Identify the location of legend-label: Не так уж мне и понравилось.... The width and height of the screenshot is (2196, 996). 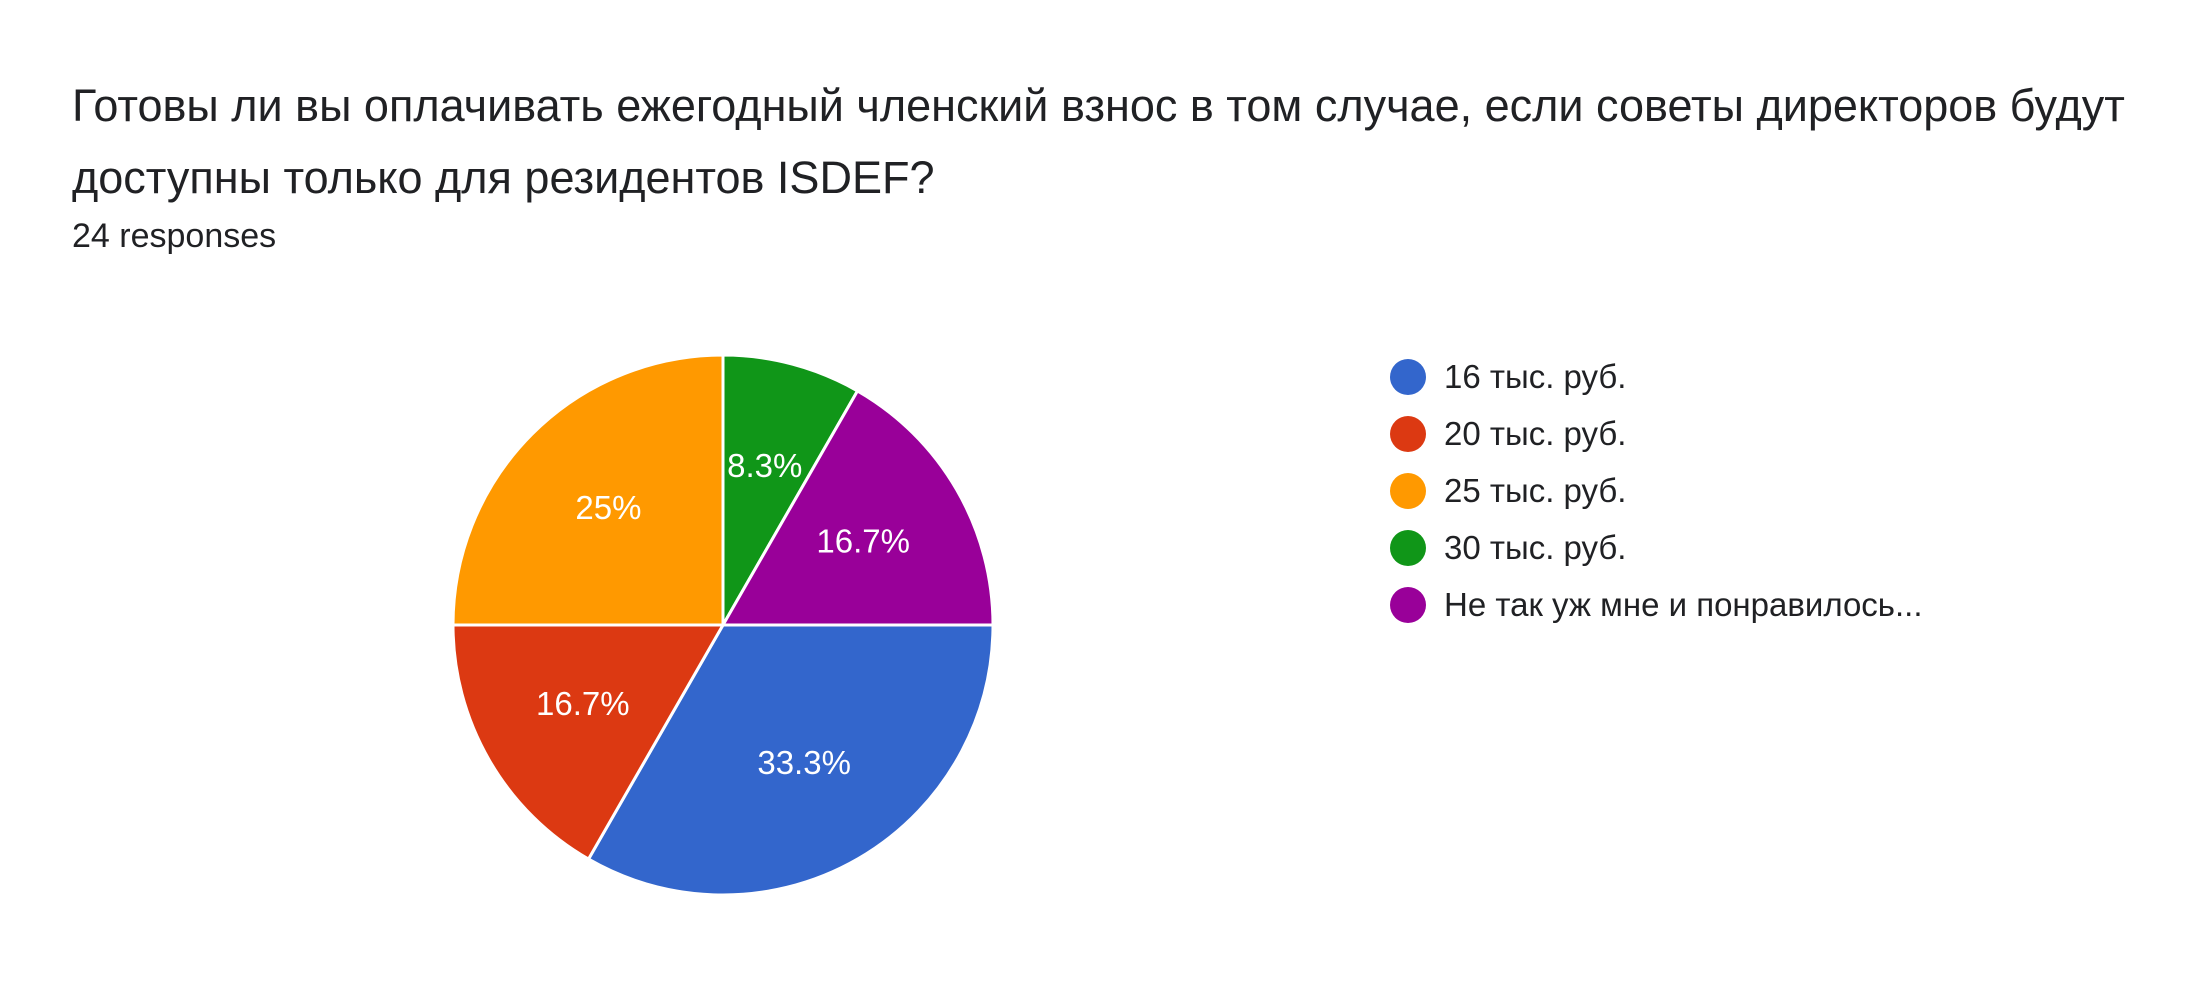
(1683, 604).